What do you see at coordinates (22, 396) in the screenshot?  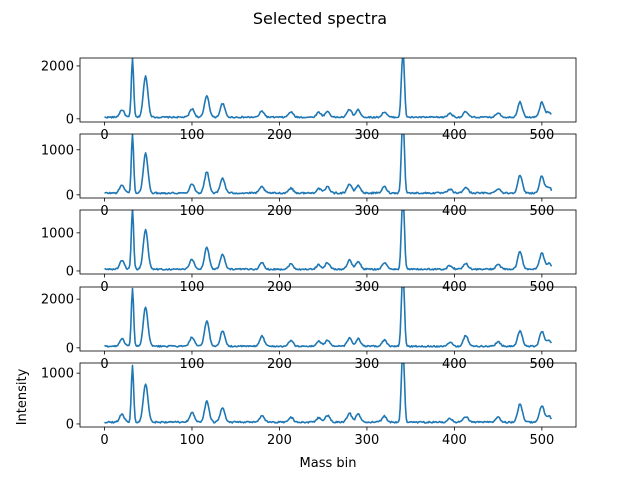 I see `y-axis-label: Intensity` at bounding box center [22, 396].